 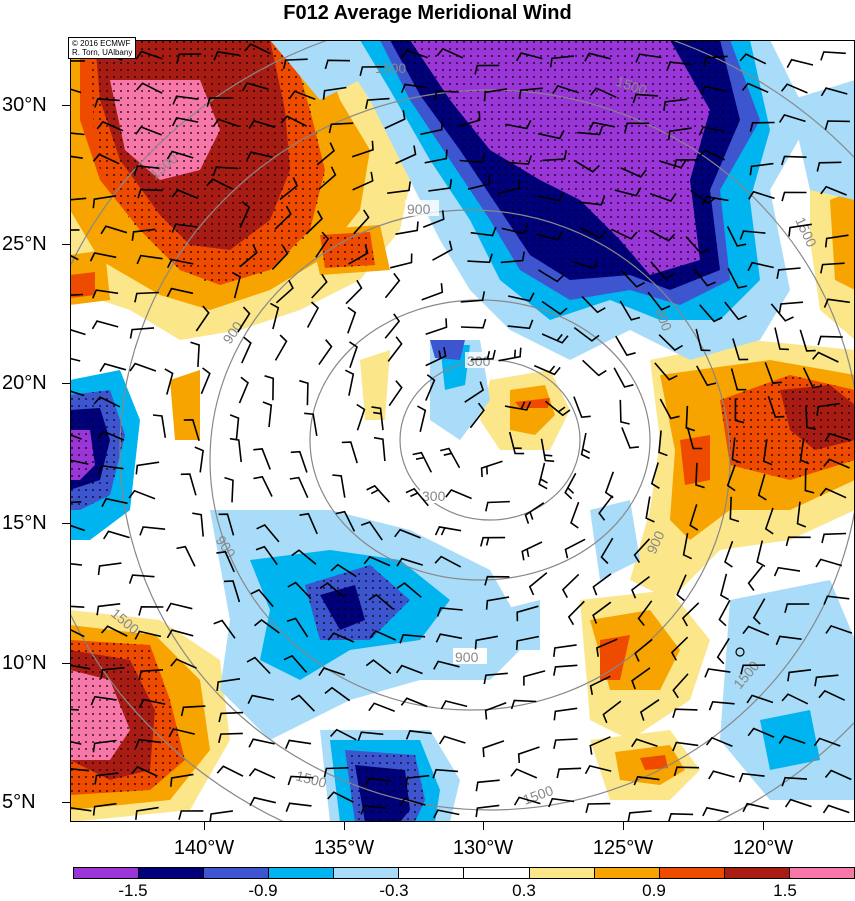 What do you see at coordinates (102, 48) in the screenshot?
I see `credit-box: © 2016 ECMWF R. Torn, UAlbany` at bounding box center [102, 48].